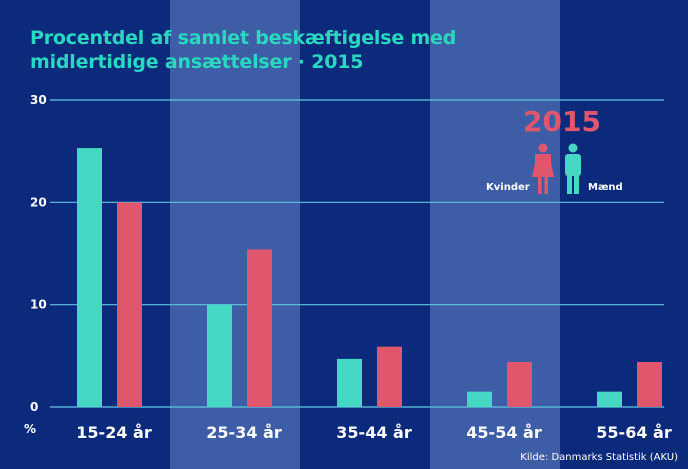 This screenshot has height=469, width=688. I want to click on title-line-1: Procentdel af samlet beskæftigelse med, so click(243, 38).